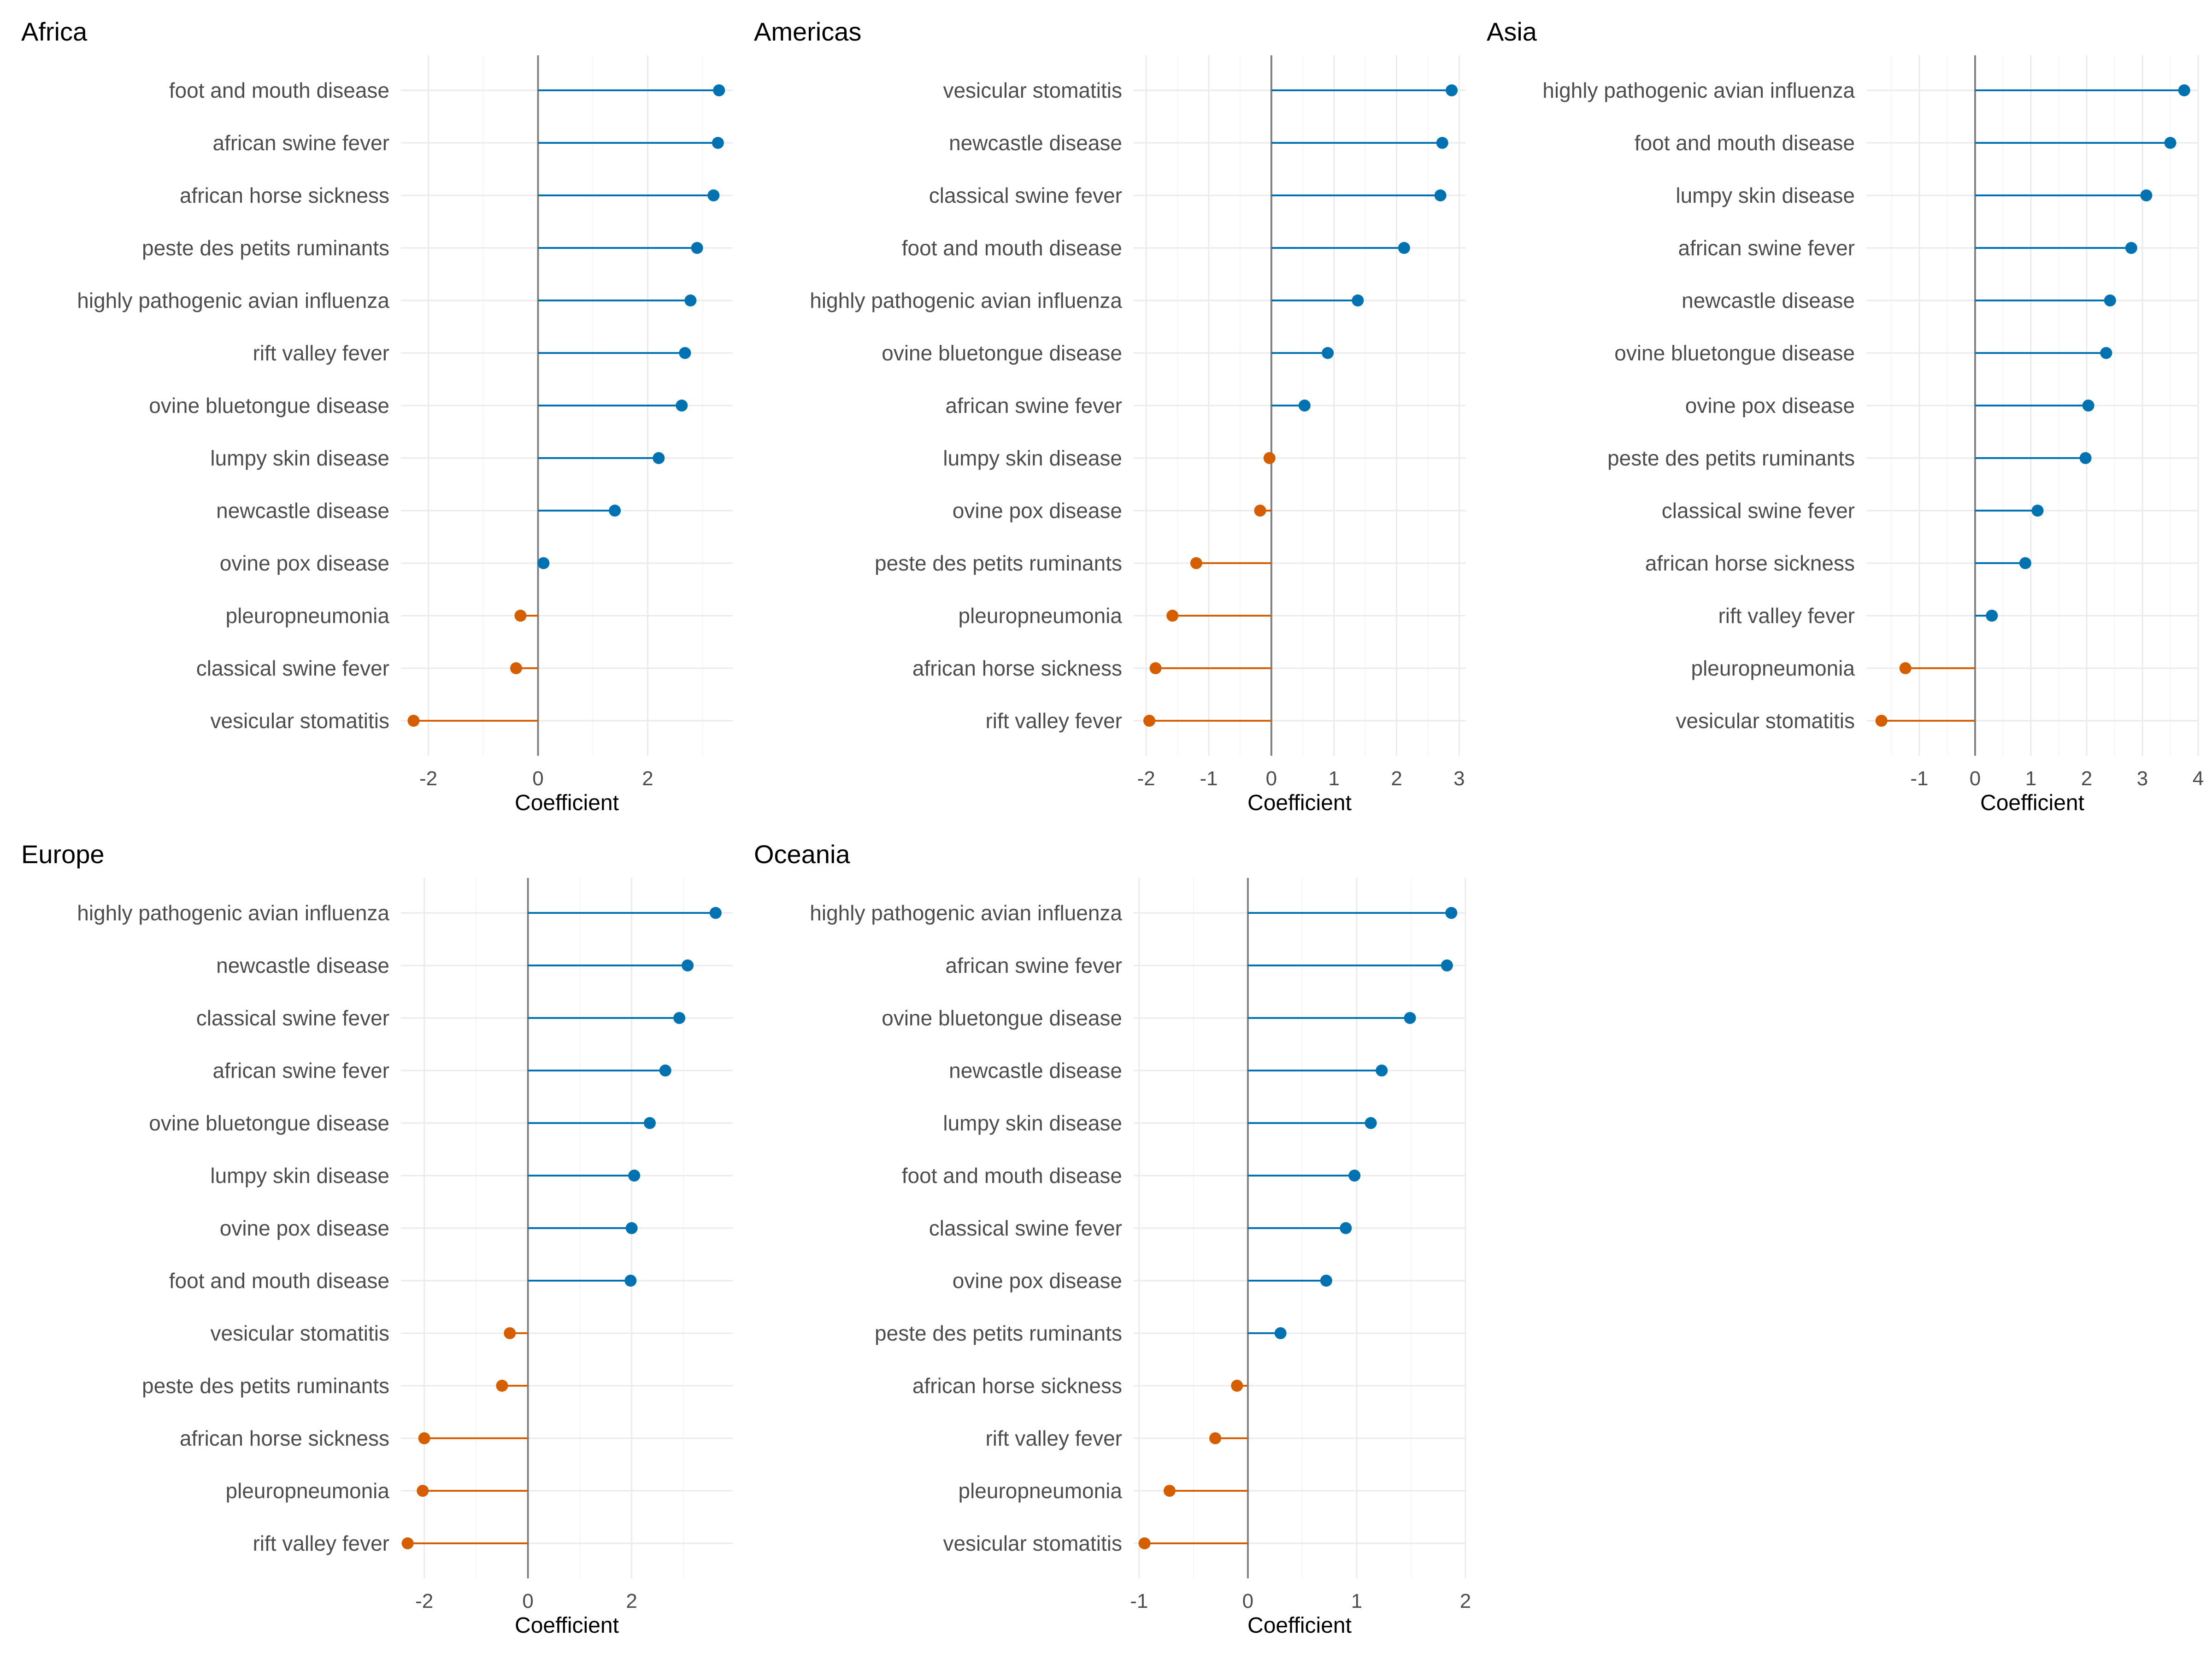  Describe the element at coordinates (1459, 778) in the screenshot. I see `x-tick-label: 3` at that location.